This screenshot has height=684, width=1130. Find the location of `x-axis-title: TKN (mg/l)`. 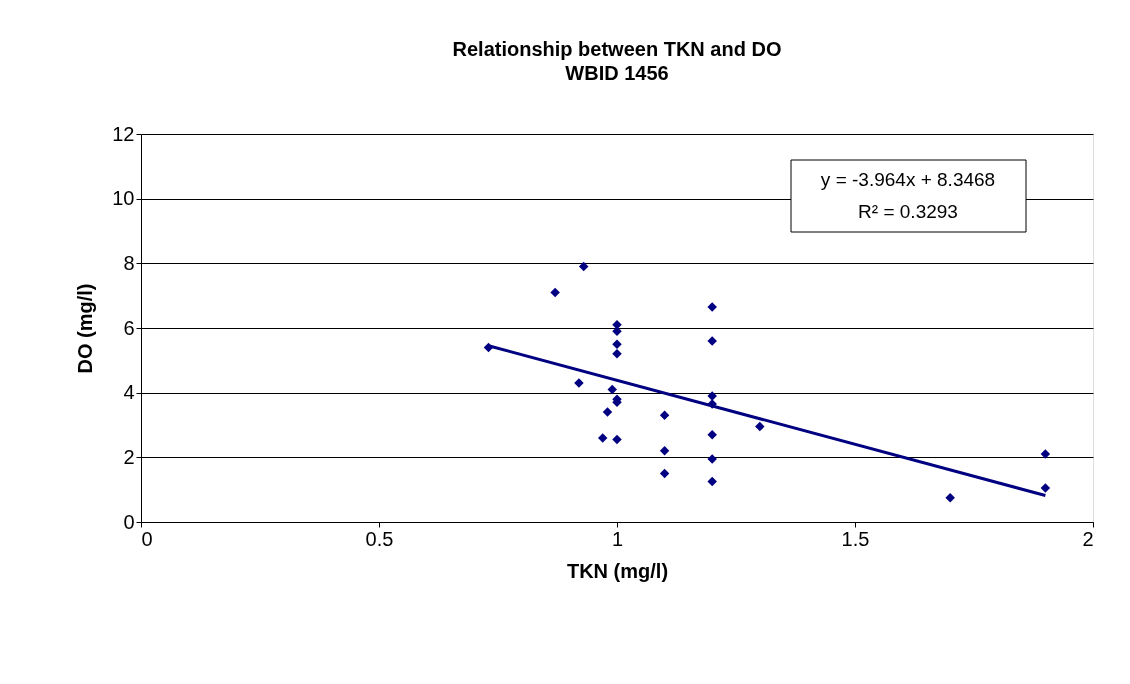

x-axis-title: TKN (mg/l) is located at coordinates (617, 570).